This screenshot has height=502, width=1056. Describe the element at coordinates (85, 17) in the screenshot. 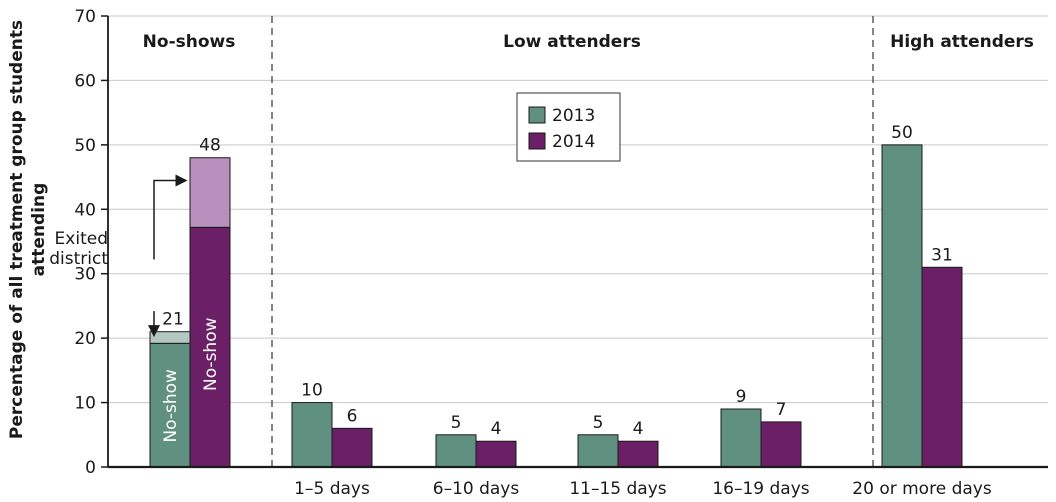

I see `y-tick-label: 70` at that location.